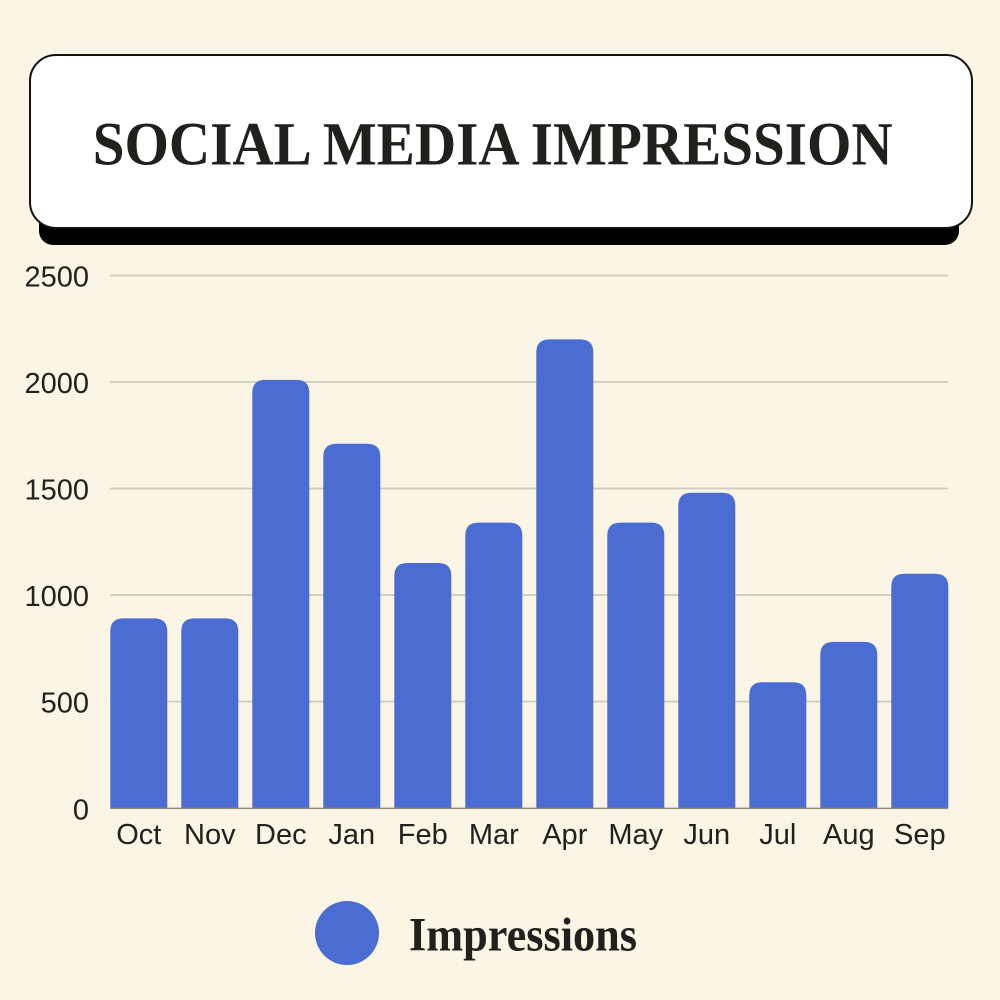 The height and width of the screenshot is (1000, 1000). I want to click on svg-text: Feb, so click(423, 835).